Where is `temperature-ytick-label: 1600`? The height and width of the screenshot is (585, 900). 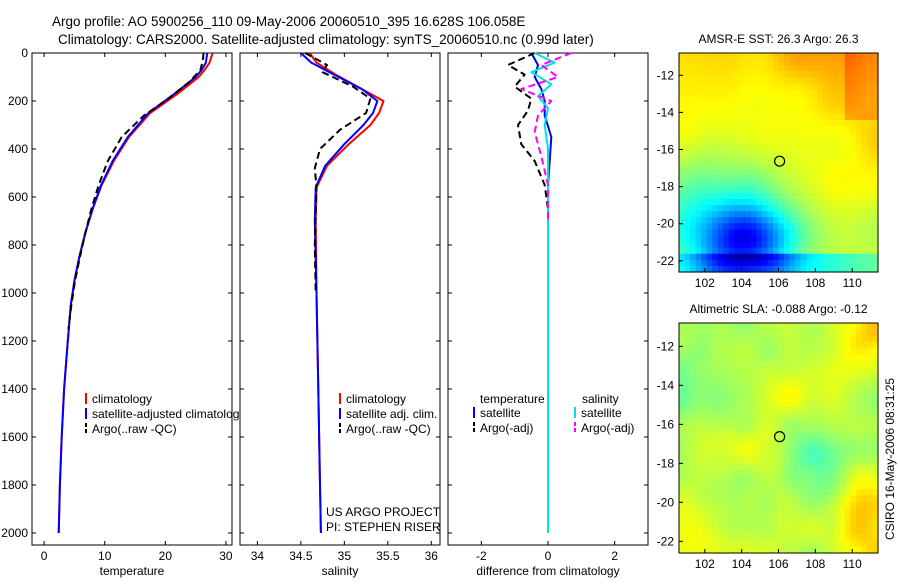 temperature-ytick-label: 1600 is located at coordinates (14, 437).